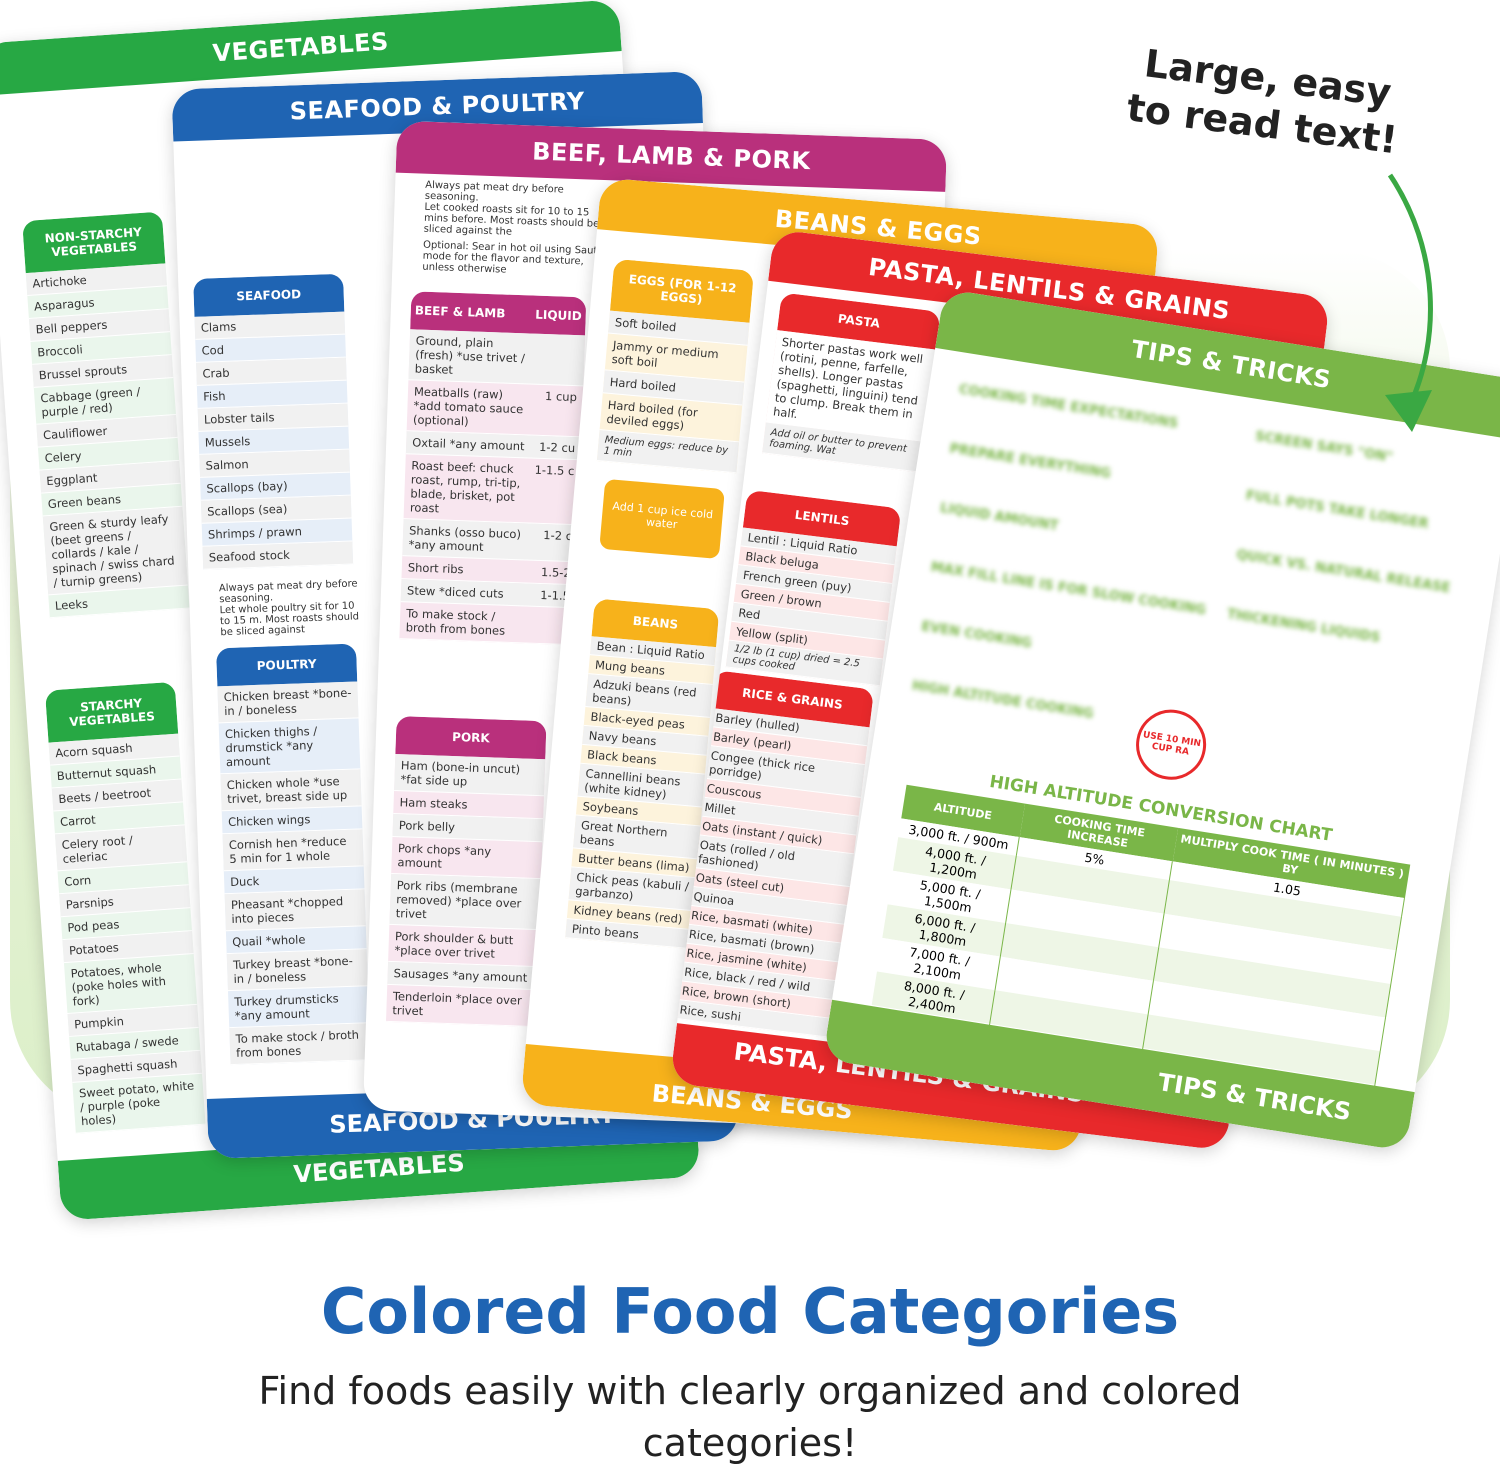  What do you see at coordinates (460, 312) in the screenshot?
I see `section-title-text: BEEF & LAMB` at bounding box center [460, 312].